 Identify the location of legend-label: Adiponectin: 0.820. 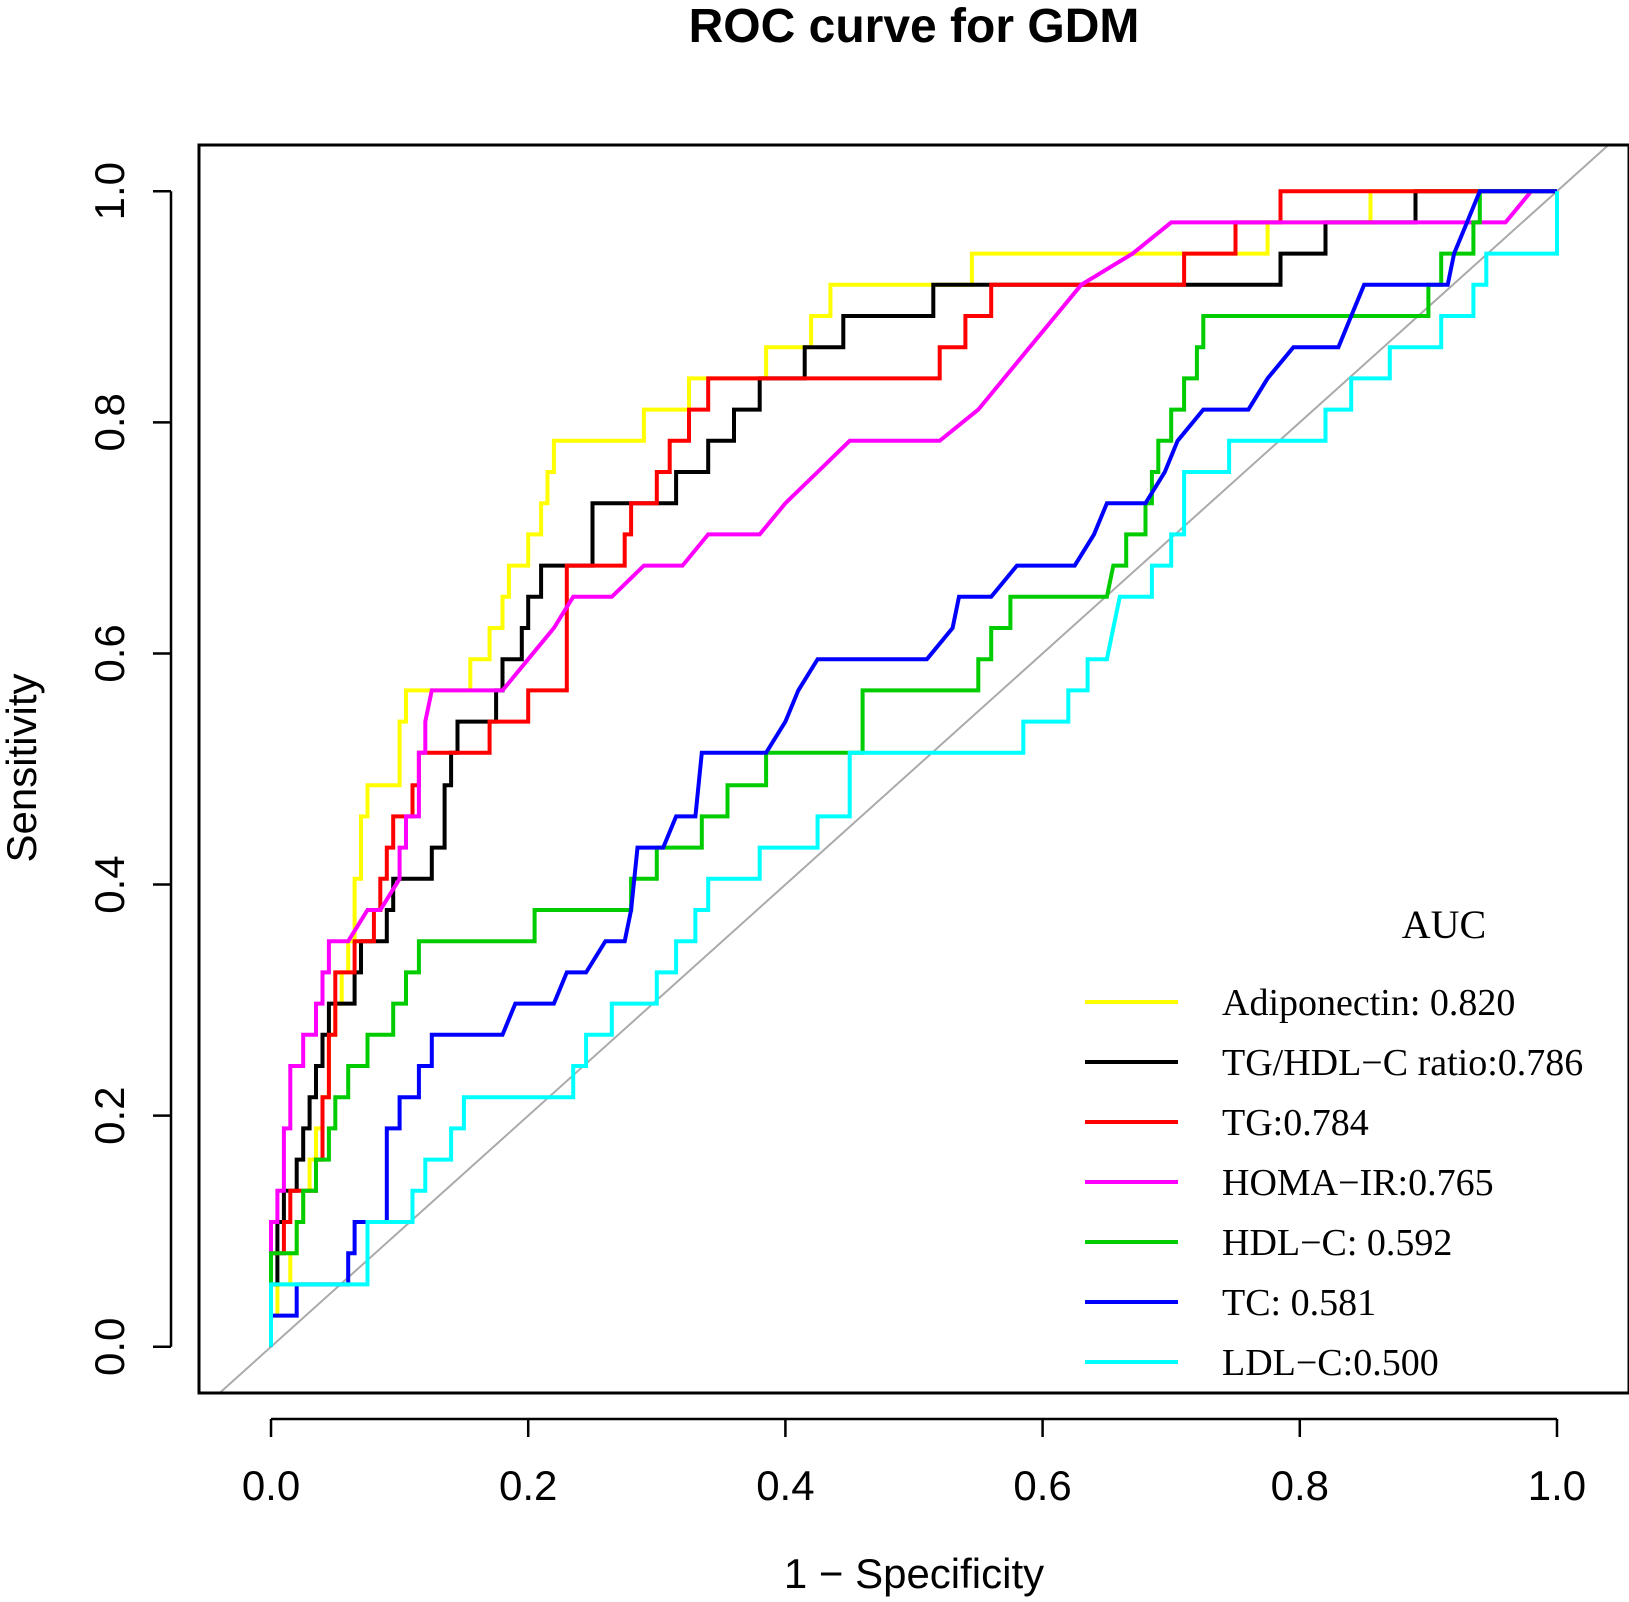
(1368, 1003).